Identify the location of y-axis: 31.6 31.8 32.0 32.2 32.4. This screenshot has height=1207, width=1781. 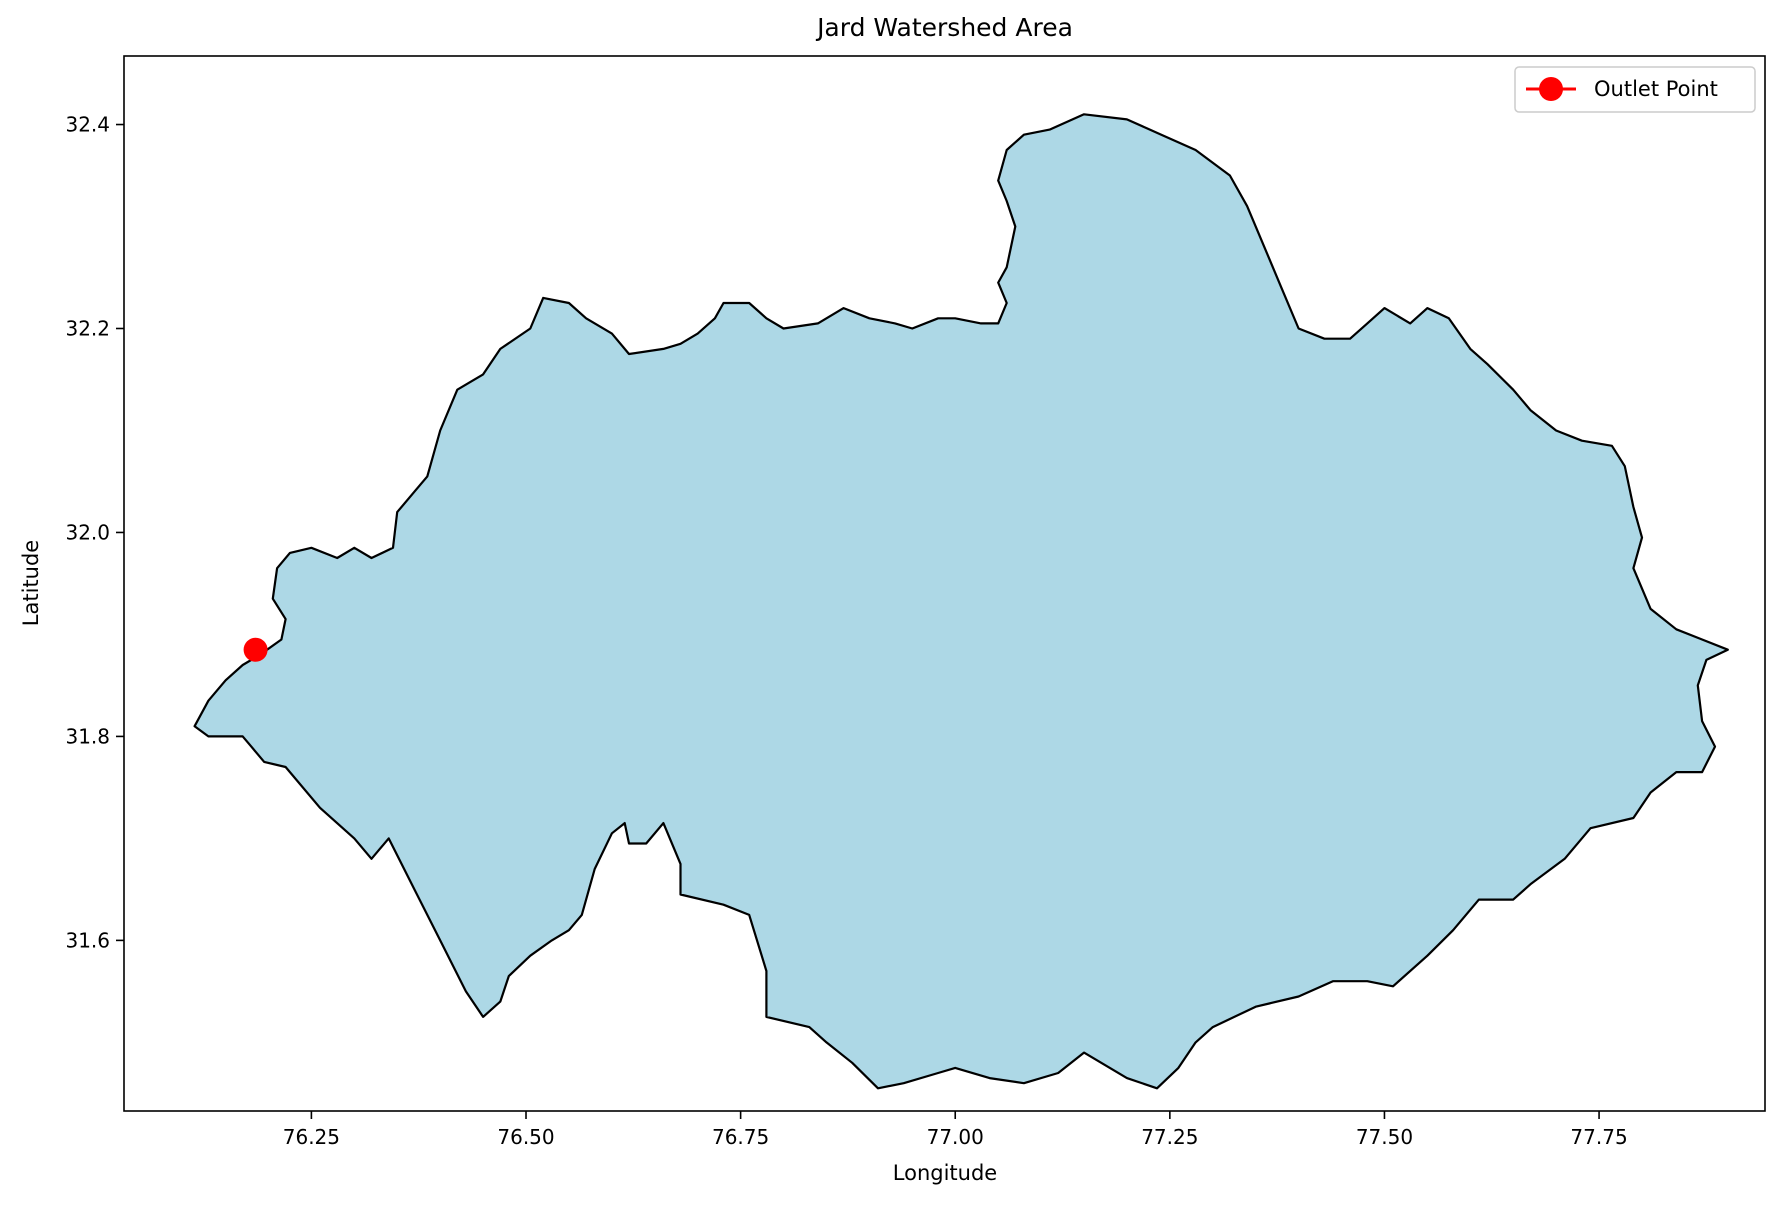
(94, 532).